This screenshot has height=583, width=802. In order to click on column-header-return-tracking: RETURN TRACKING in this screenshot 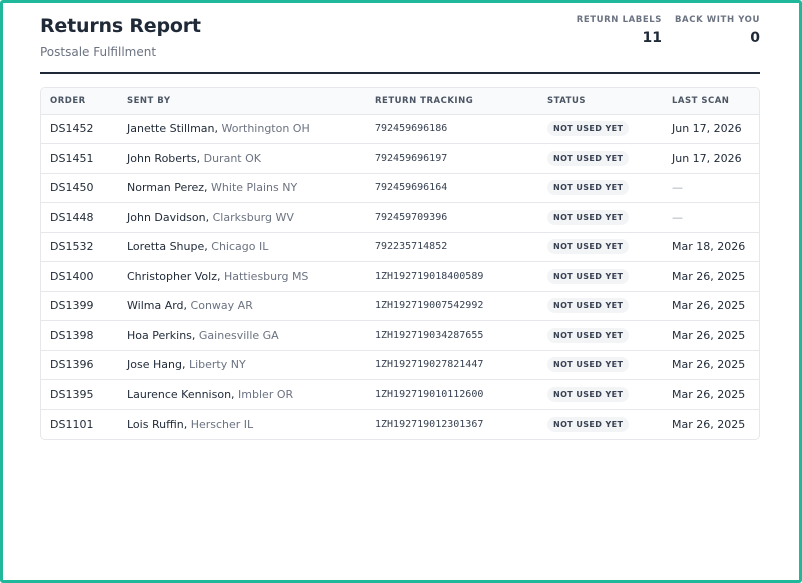, I will do `click(452, 101)`.